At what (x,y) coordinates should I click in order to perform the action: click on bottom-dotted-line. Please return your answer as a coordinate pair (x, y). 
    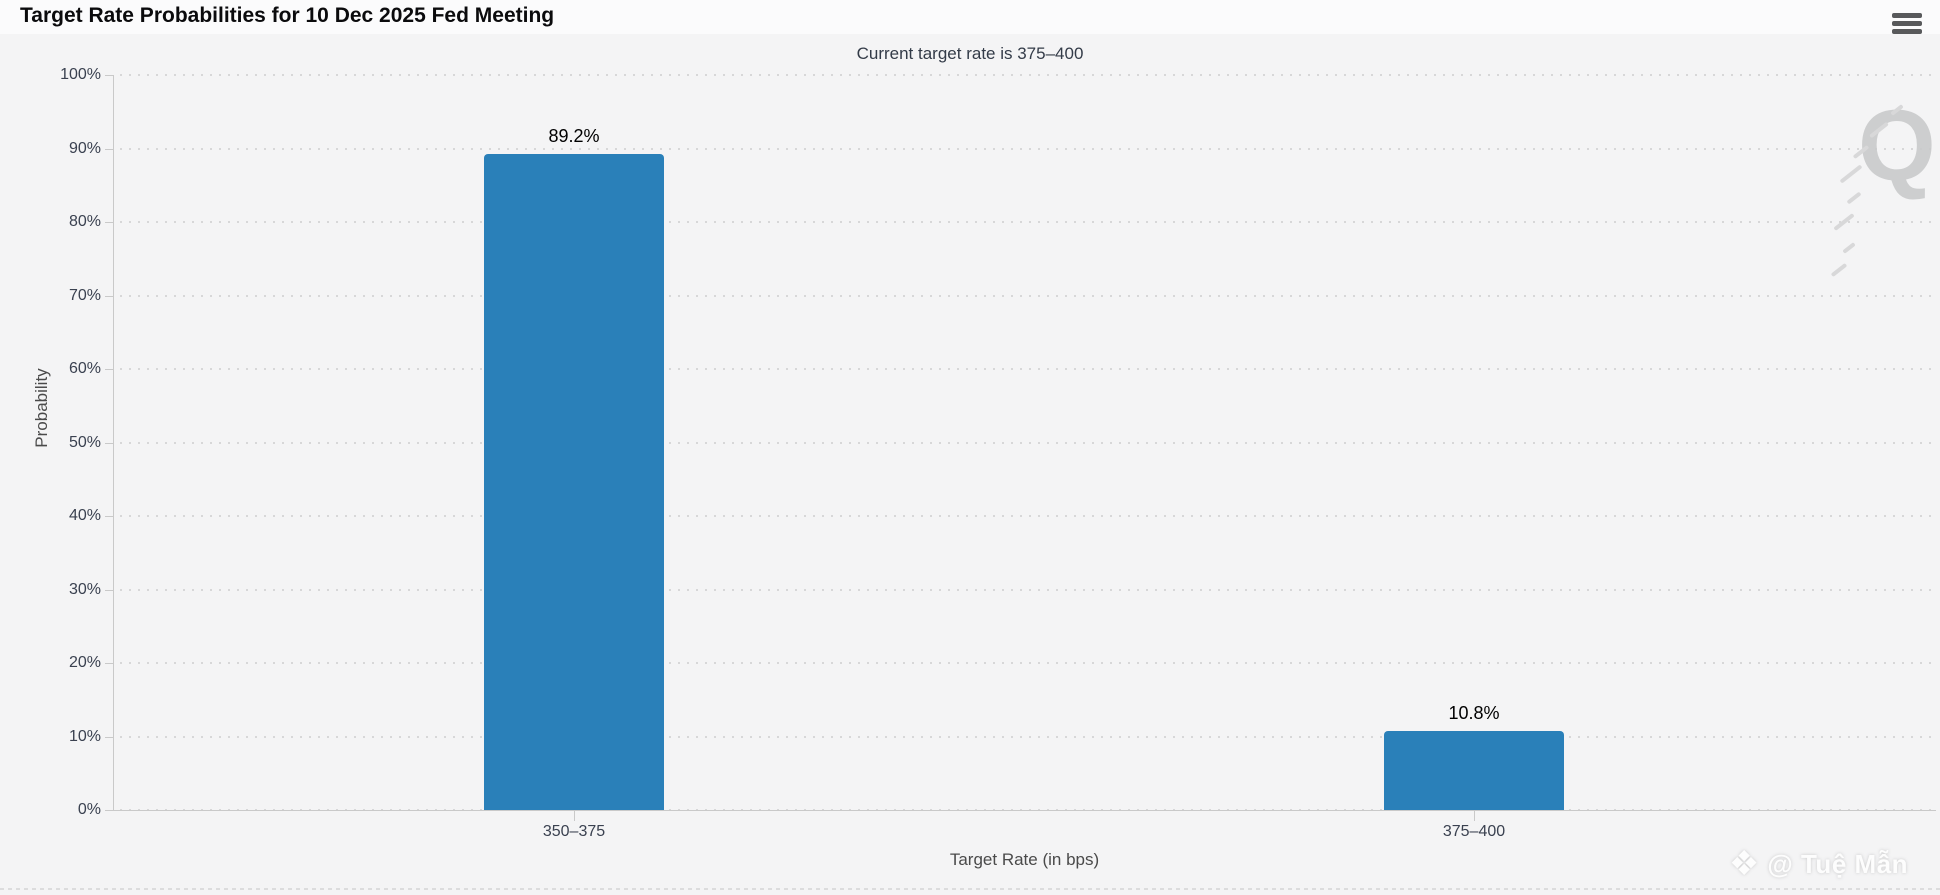
    Looking at the image, I should click on (970, 889).